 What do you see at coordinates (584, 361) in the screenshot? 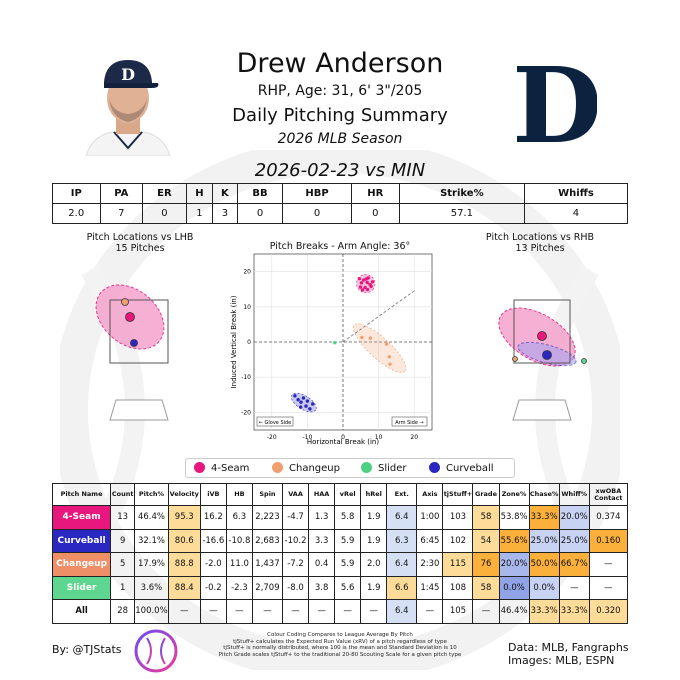
I see `rhb-slider-point` at bounding box center [584, 361].